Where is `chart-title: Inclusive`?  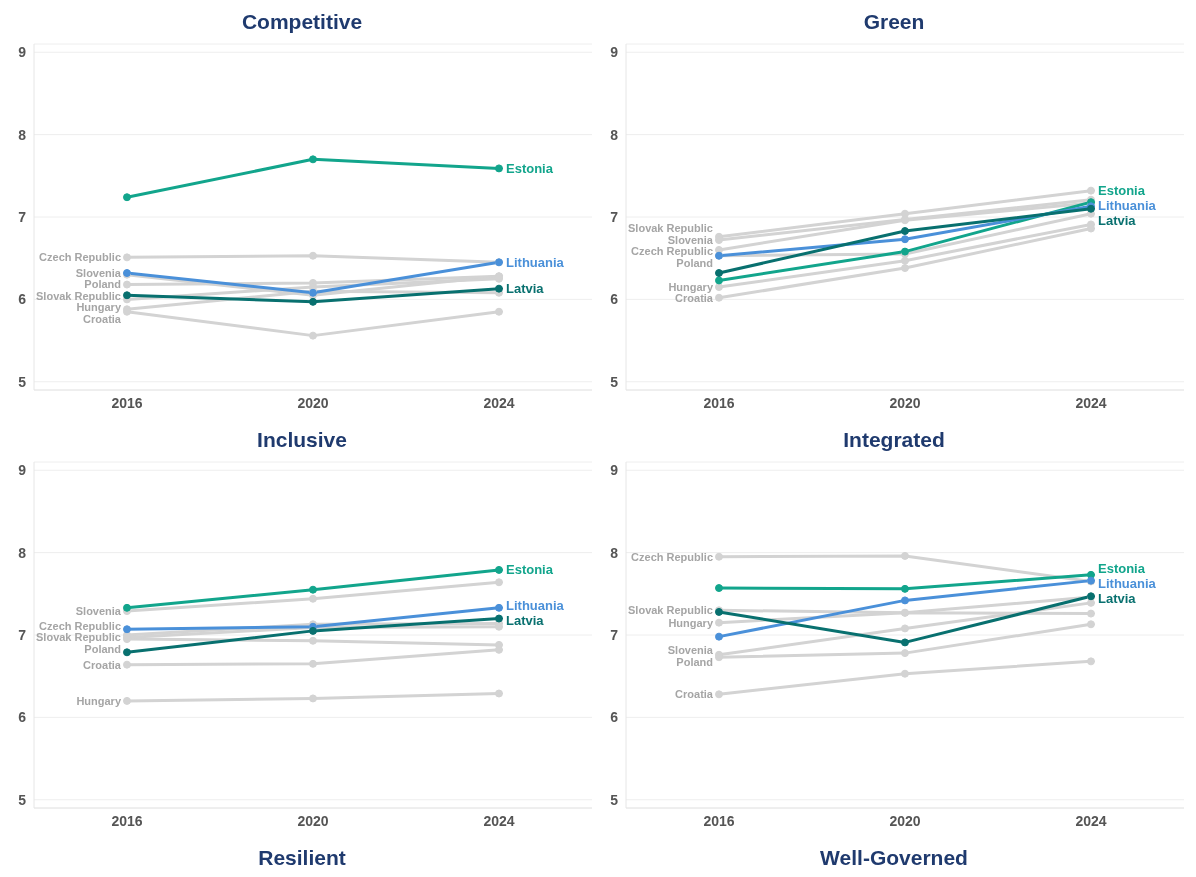
chart-title: Inclusive is located at coordinates (302, 440).